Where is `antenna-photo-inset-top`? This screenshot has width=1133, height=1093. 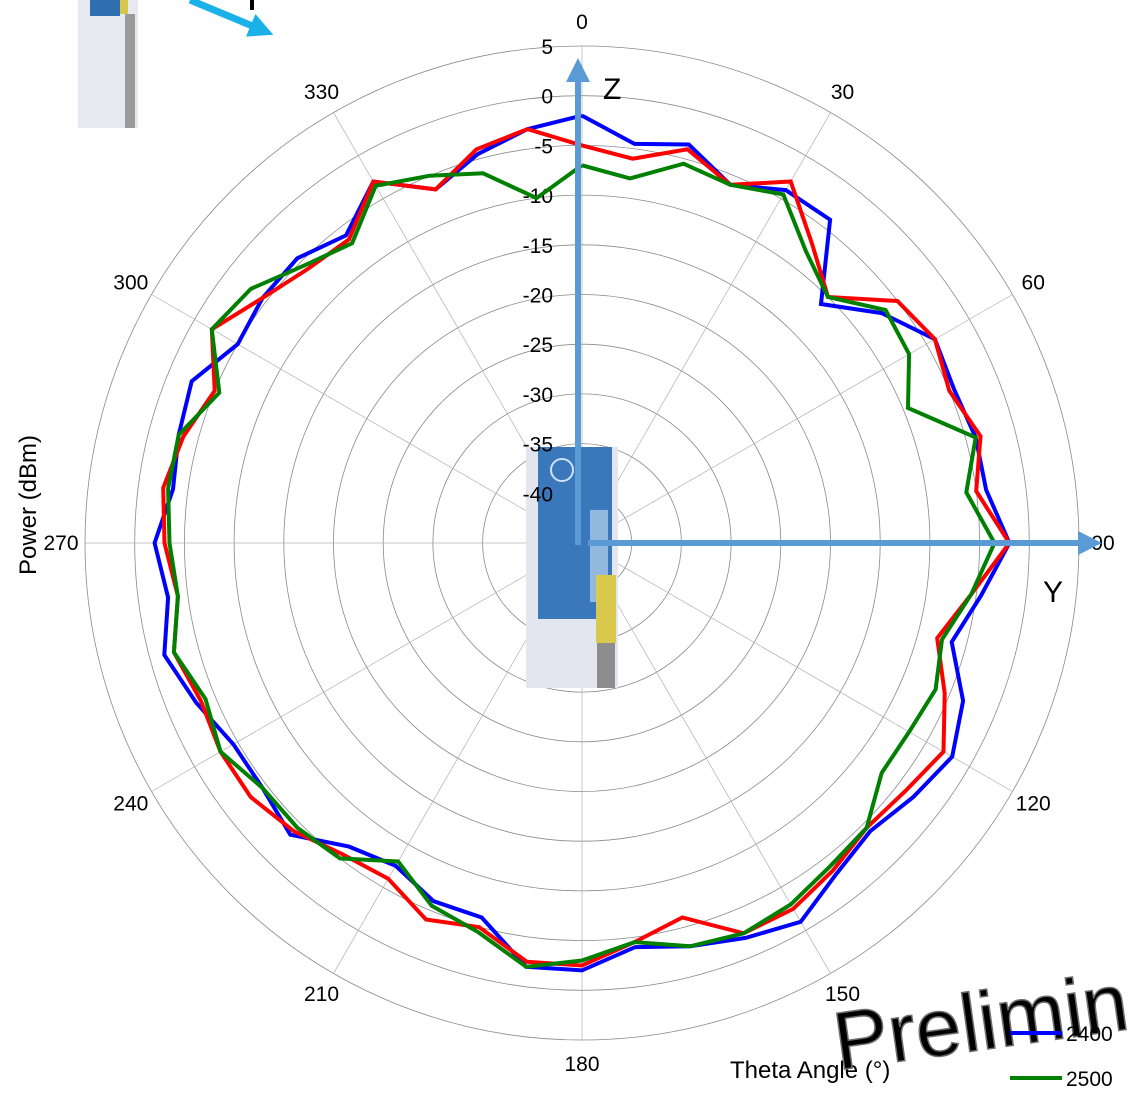 antenna-photo-inset-top is located at coordinates (108, 64).